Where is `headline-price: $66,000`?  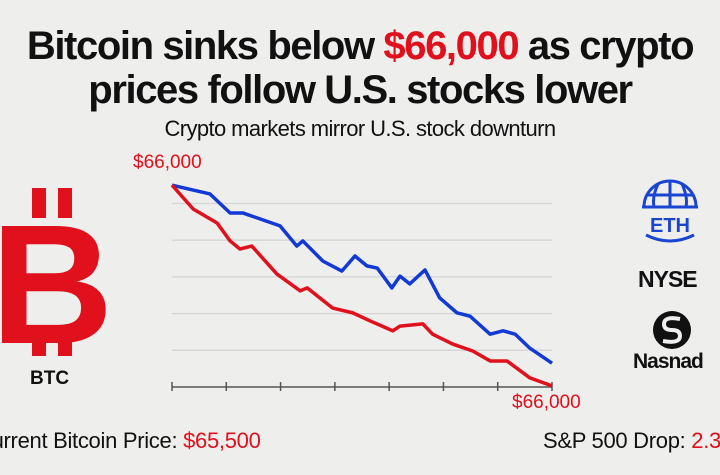
headline-price: $66,000 is located at coordinates (451, 46).